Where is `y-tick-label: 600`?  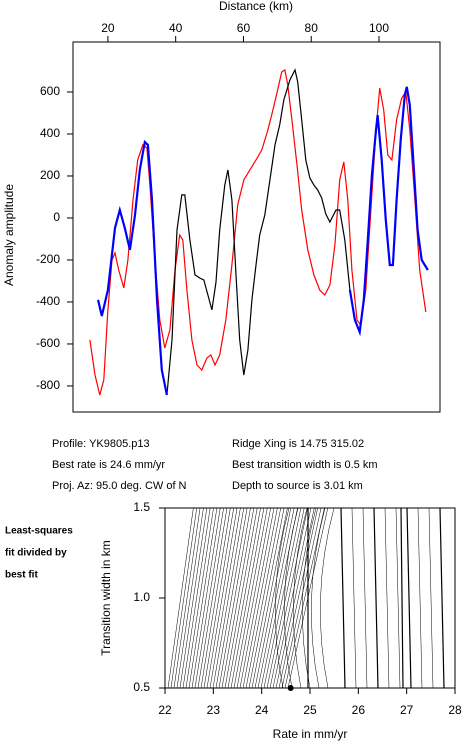 y-tick-label: 600 is located at coordinates (50, 91).